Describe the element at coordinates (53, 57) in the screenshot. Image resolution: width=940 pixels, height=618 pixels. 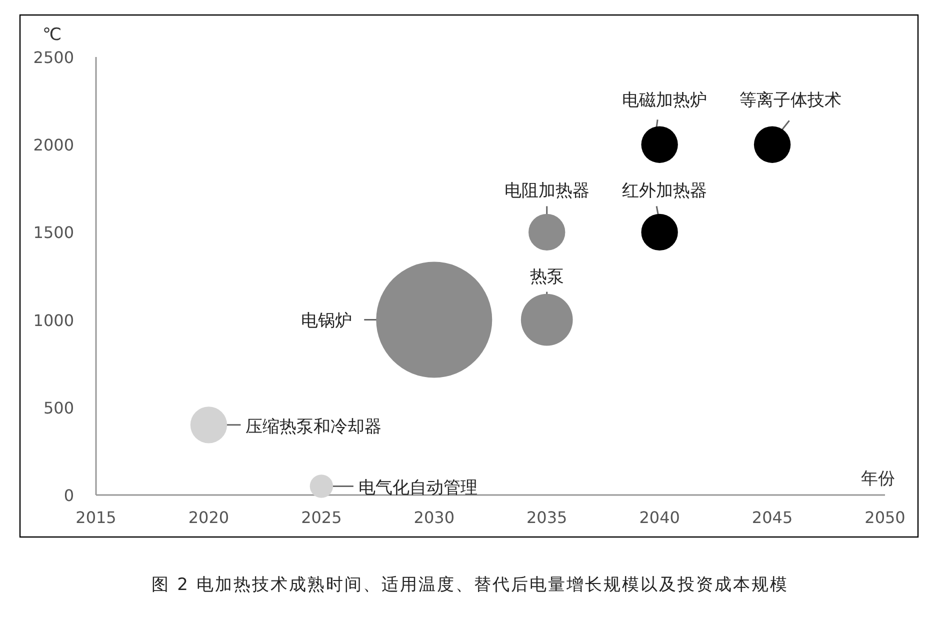
I see `y-tick-label: 2500` at that location.